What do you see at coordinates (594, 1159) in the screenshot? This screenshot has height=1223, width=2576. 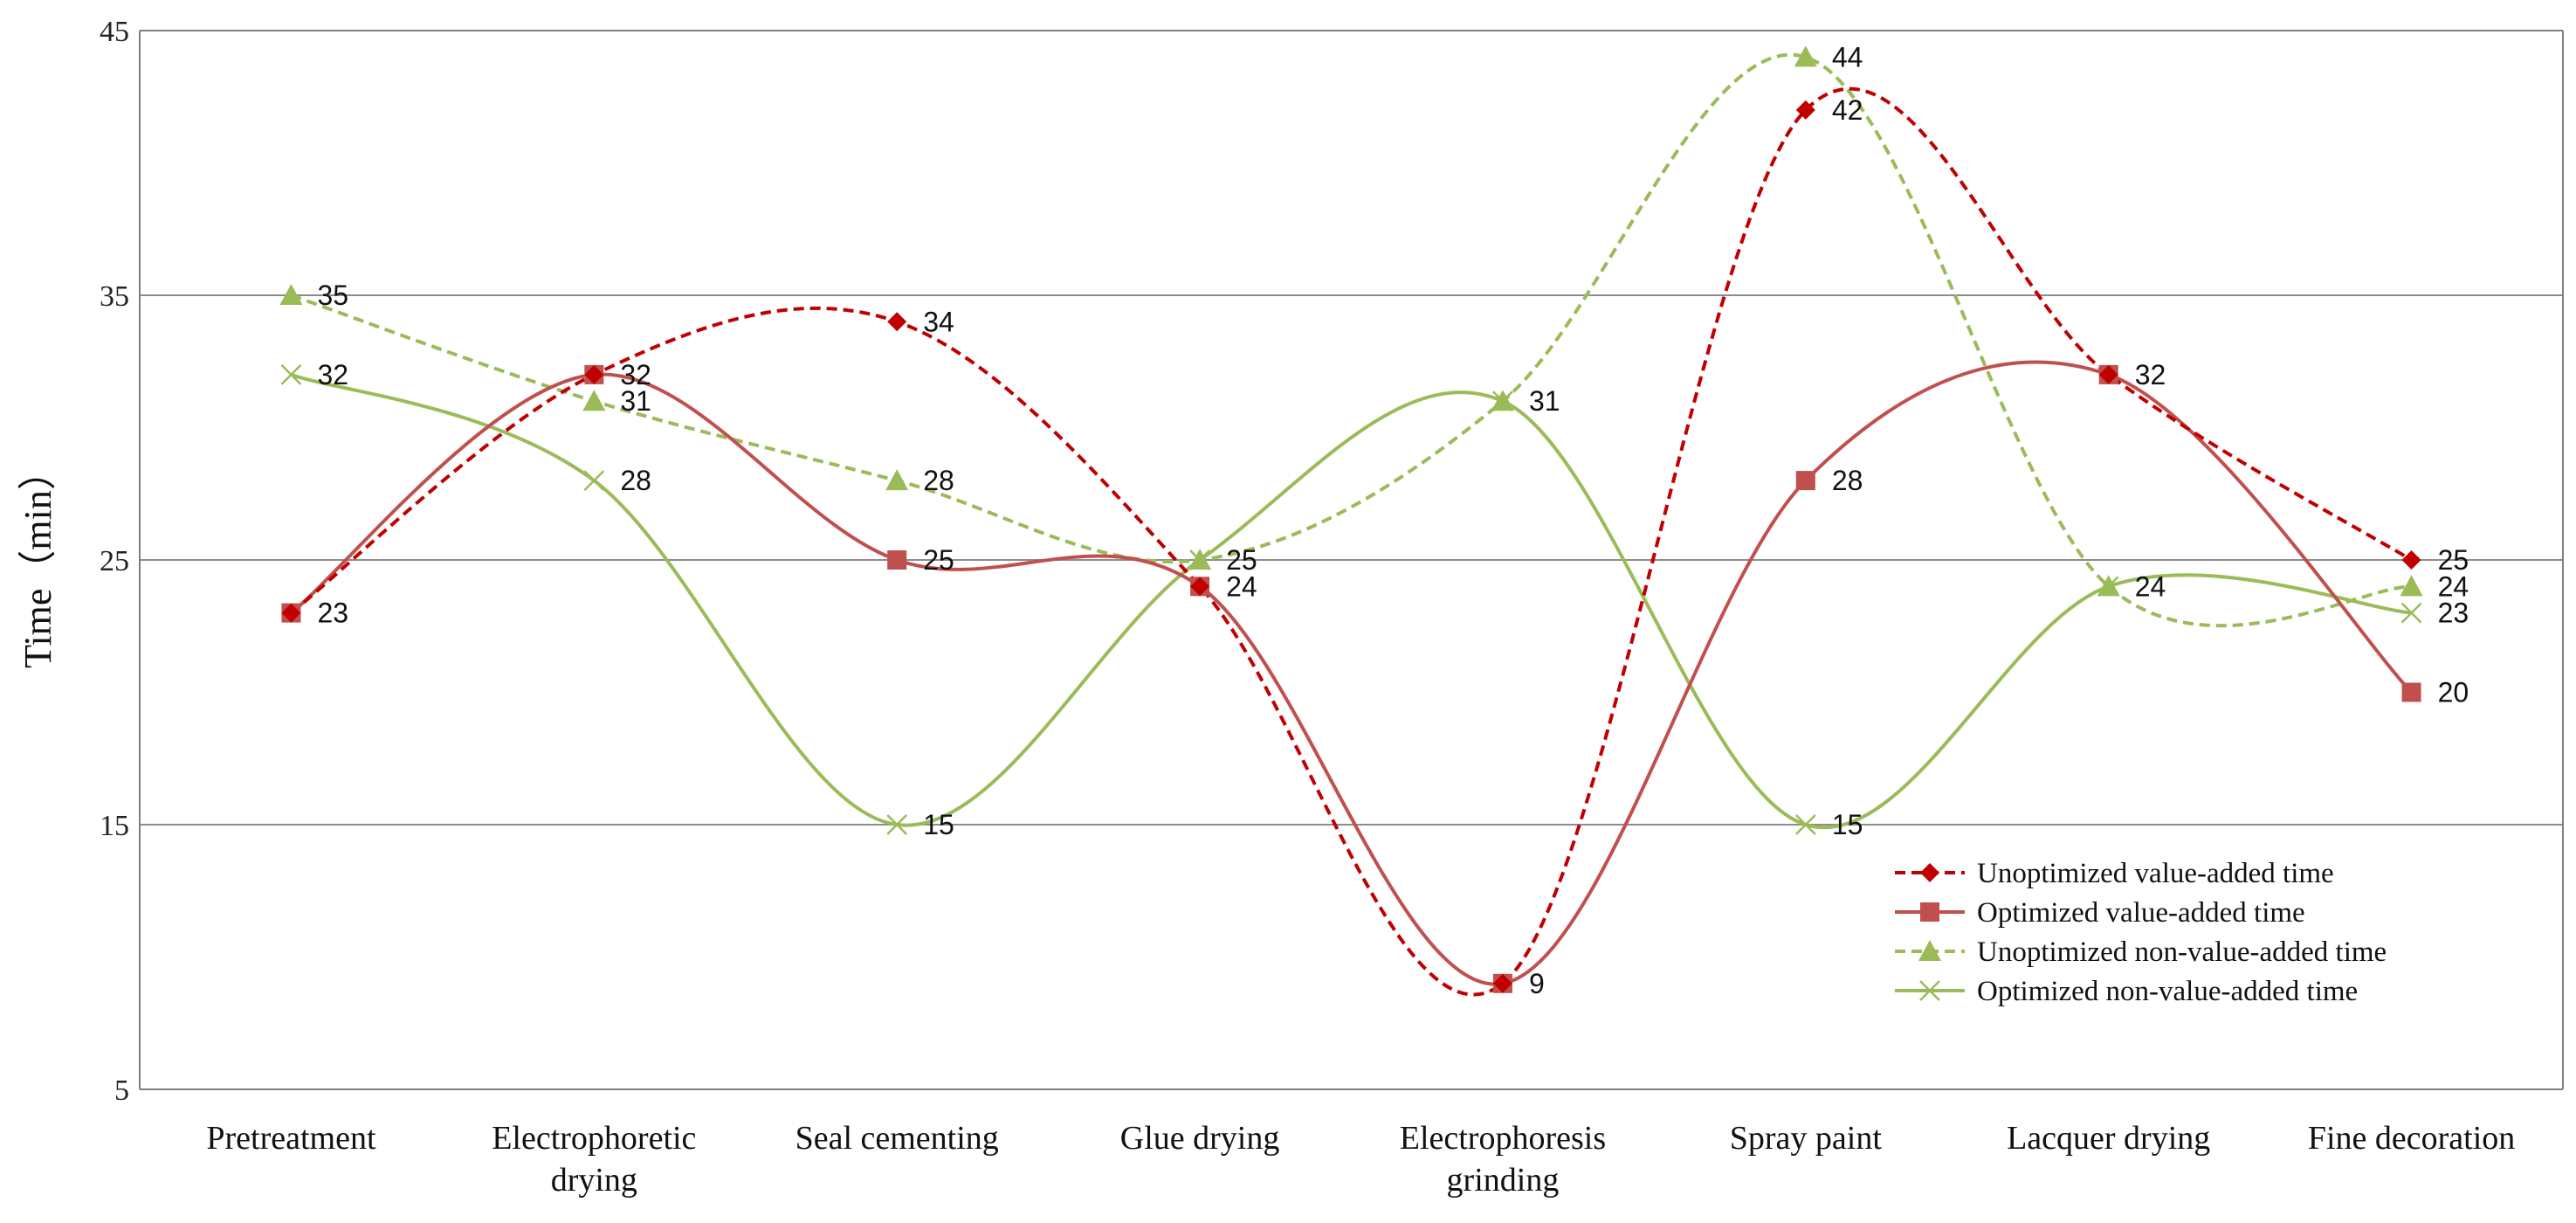 I see `x-category-label: Electrophoretic drying` at bounding box center [594, 1159].